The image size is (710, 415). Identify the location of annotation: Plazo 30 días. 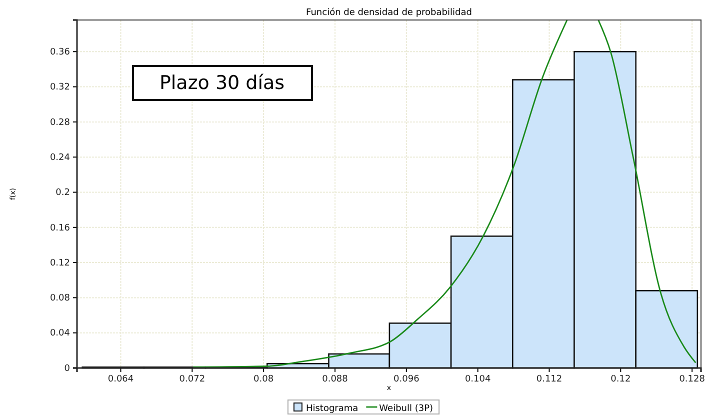
(222, 83).